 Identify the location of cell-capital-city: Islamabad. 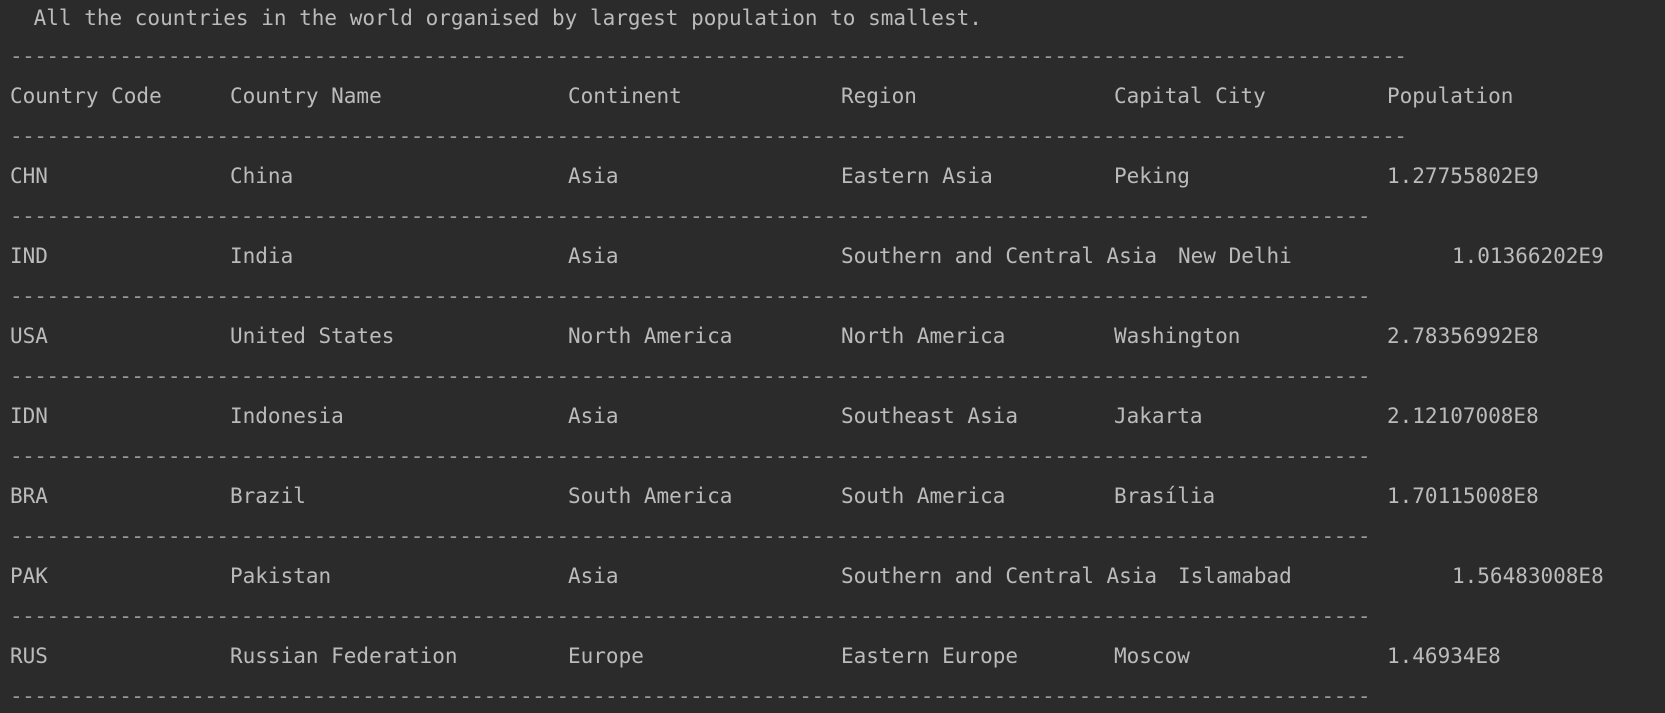
(1235, 576).